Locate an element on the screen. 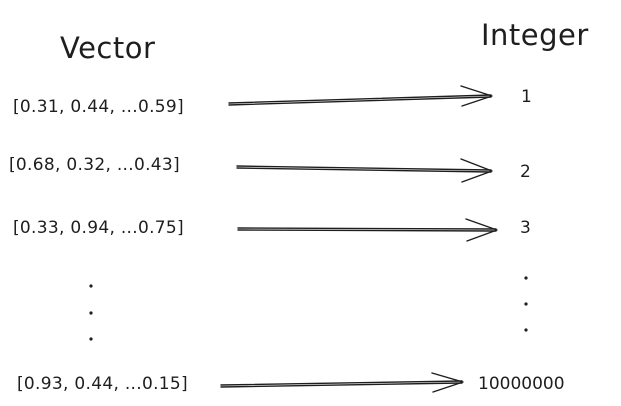 This screenshot has width=621, height=406. vector-column-header: Vector is located at coordinates (107, 48).